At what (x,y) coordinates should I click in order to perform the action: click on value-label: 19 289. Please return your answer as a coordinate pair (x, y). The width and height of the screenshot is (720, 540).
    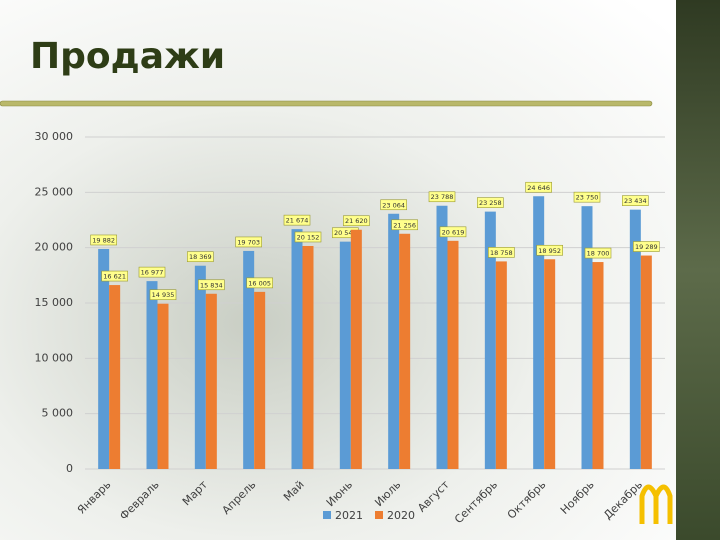
    Looking at the image, I should click on (646, 247).